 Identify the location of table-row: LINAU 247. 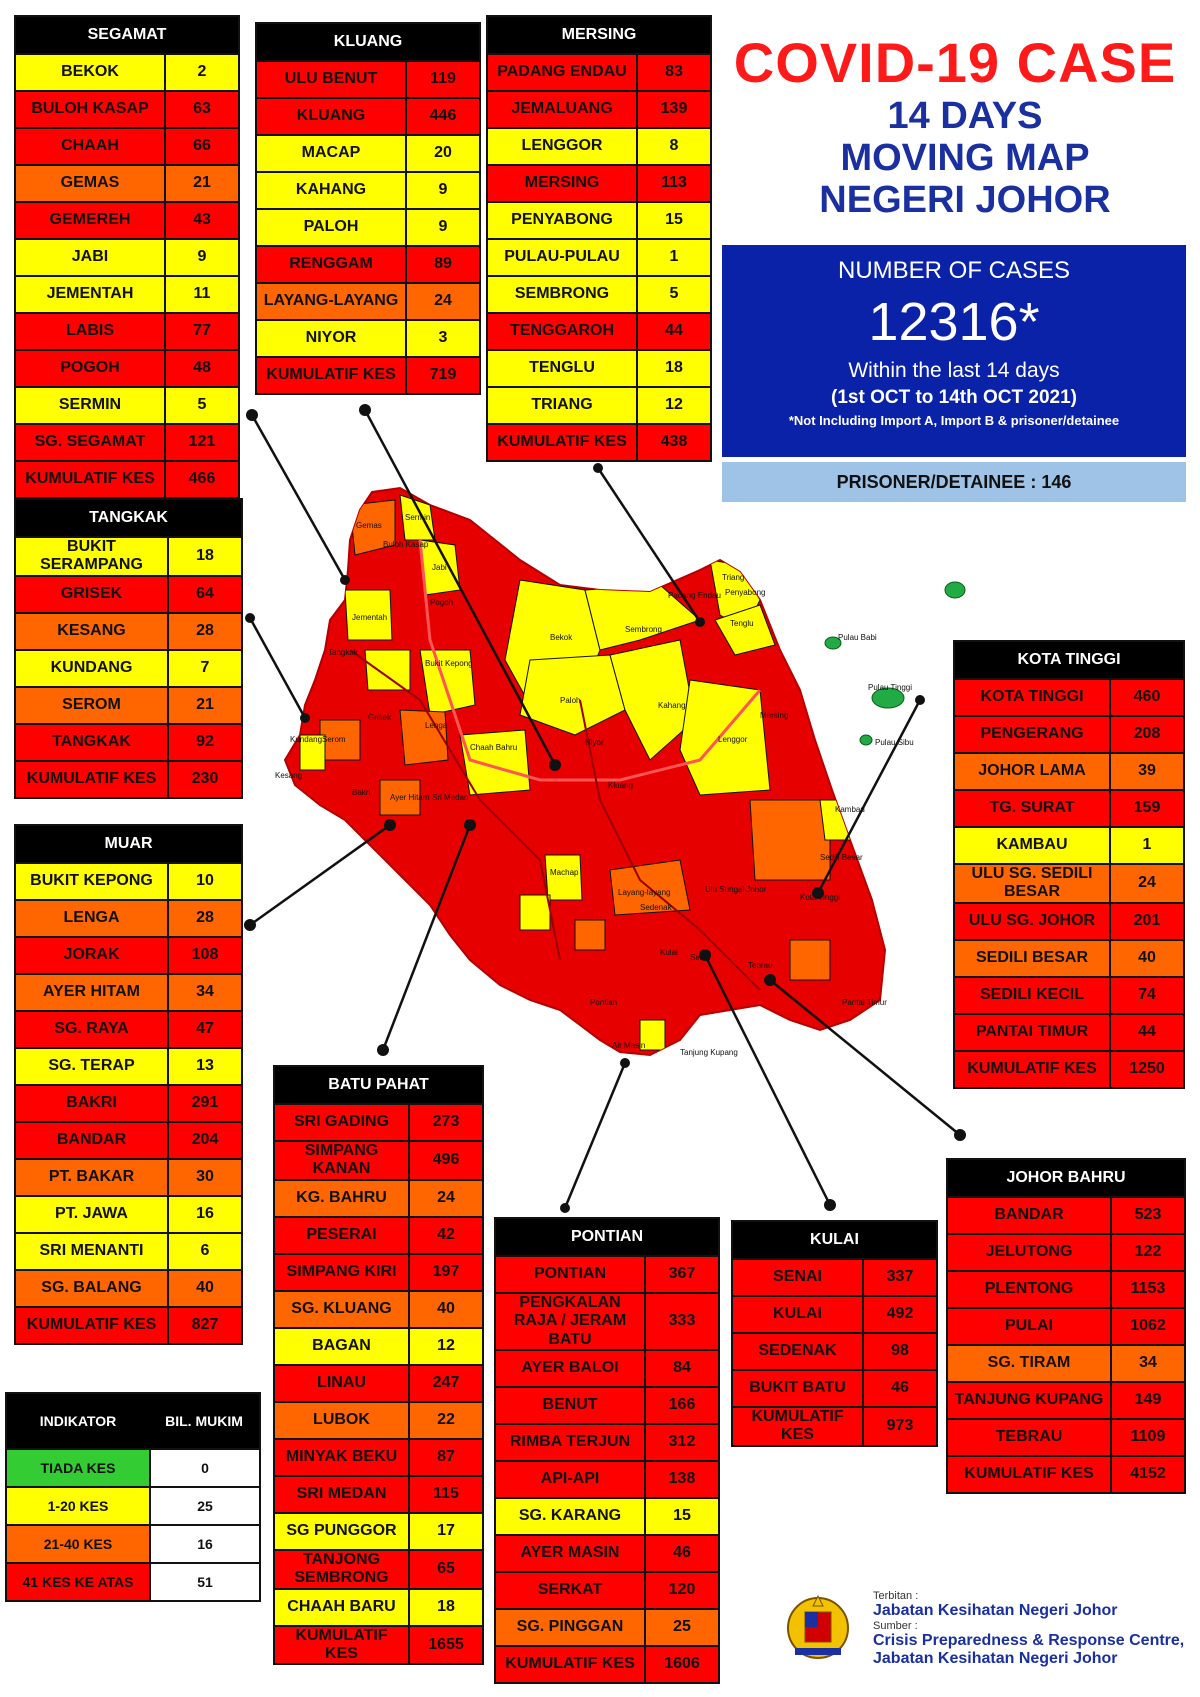
(378, 1382).